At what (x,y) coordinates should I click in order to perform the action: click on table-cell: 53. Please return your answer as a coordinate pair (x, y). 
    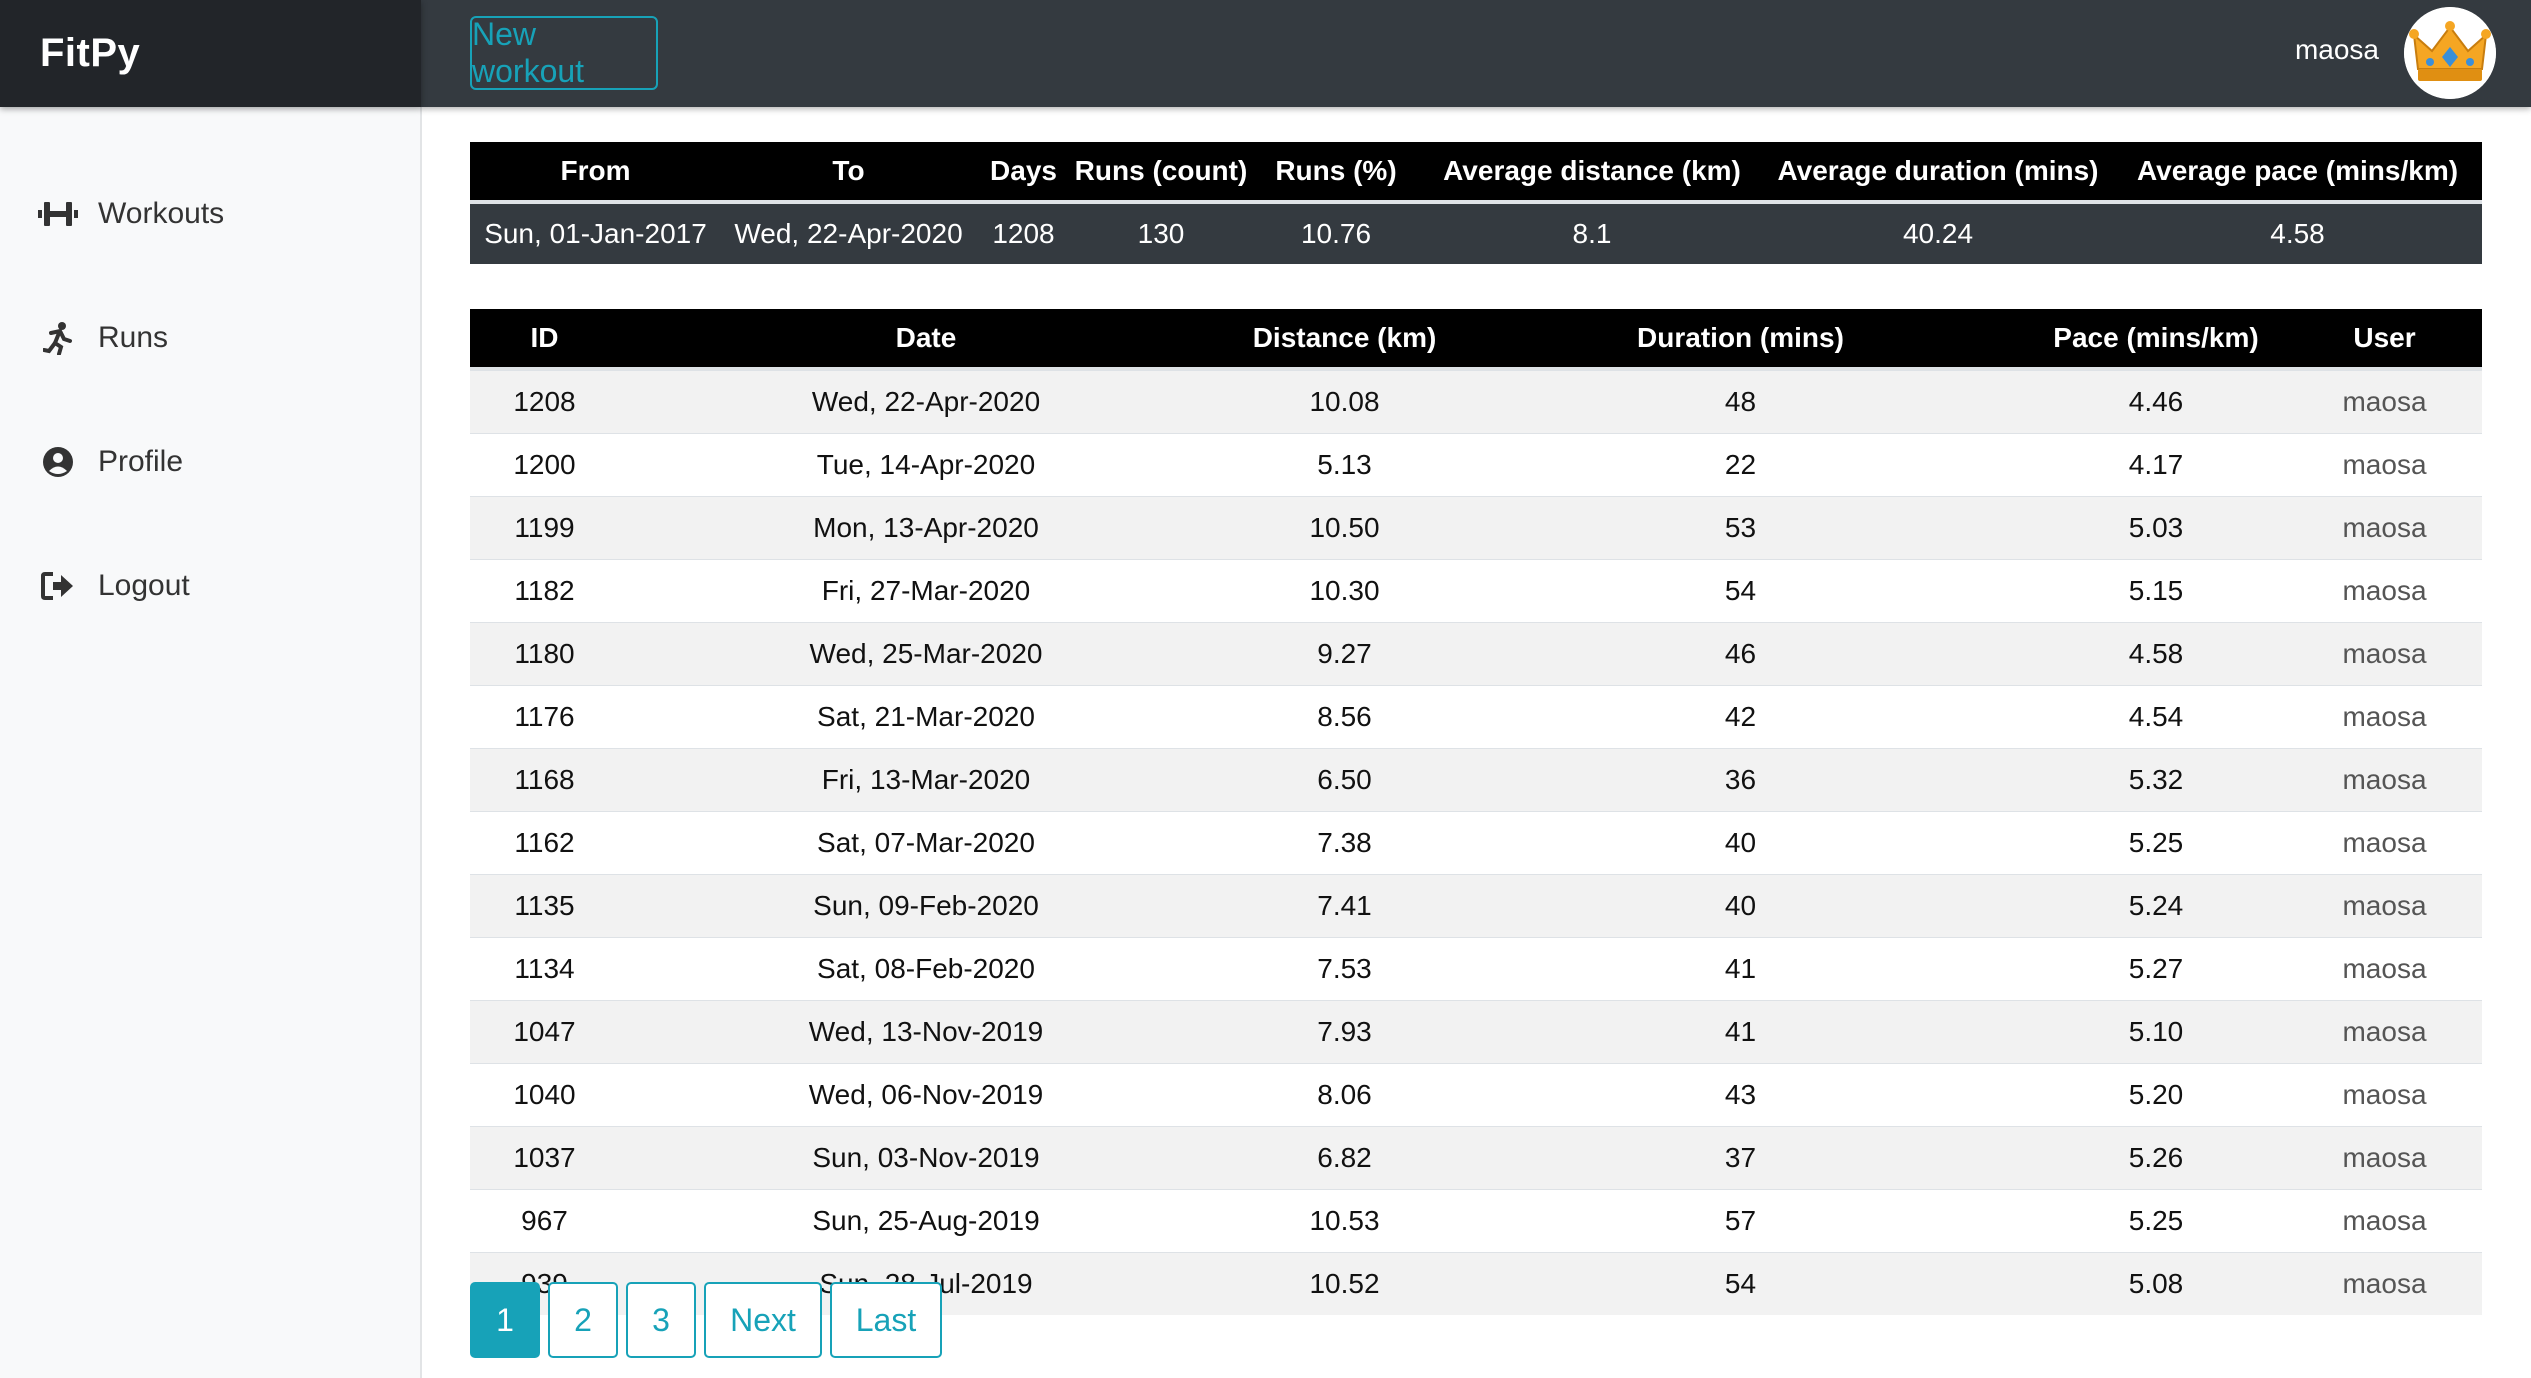
    Looking at the image, I should click on (1740, 528).